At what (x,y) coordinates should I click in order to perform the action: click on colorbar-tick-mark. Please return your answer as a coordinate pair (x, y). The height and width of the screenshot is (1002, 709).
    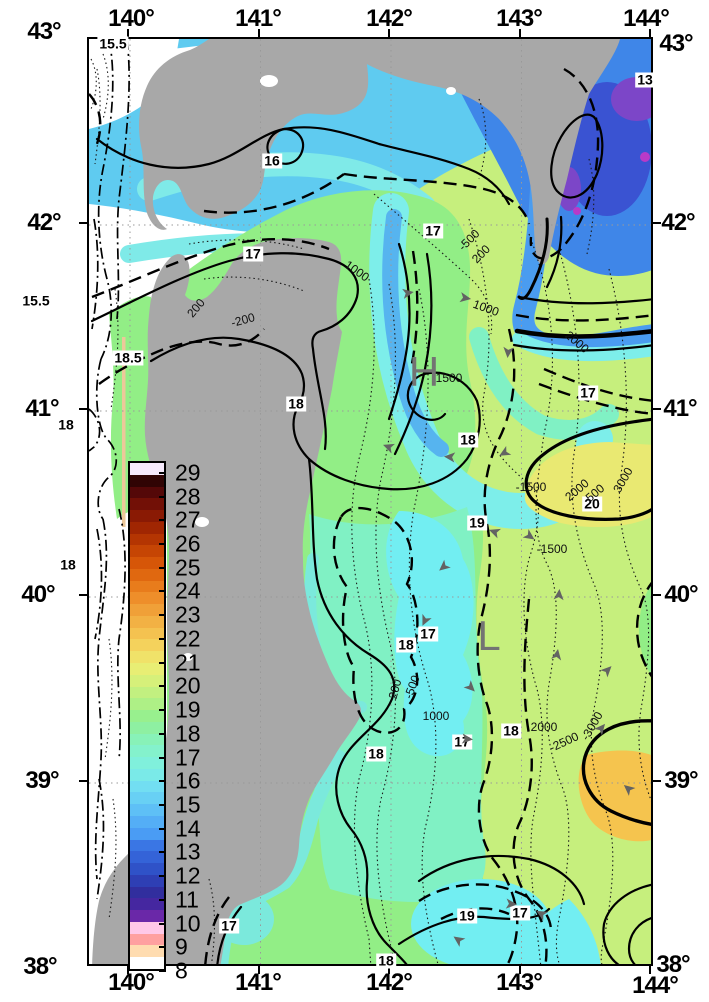
    Looking at the image, I should click on (162, 971).